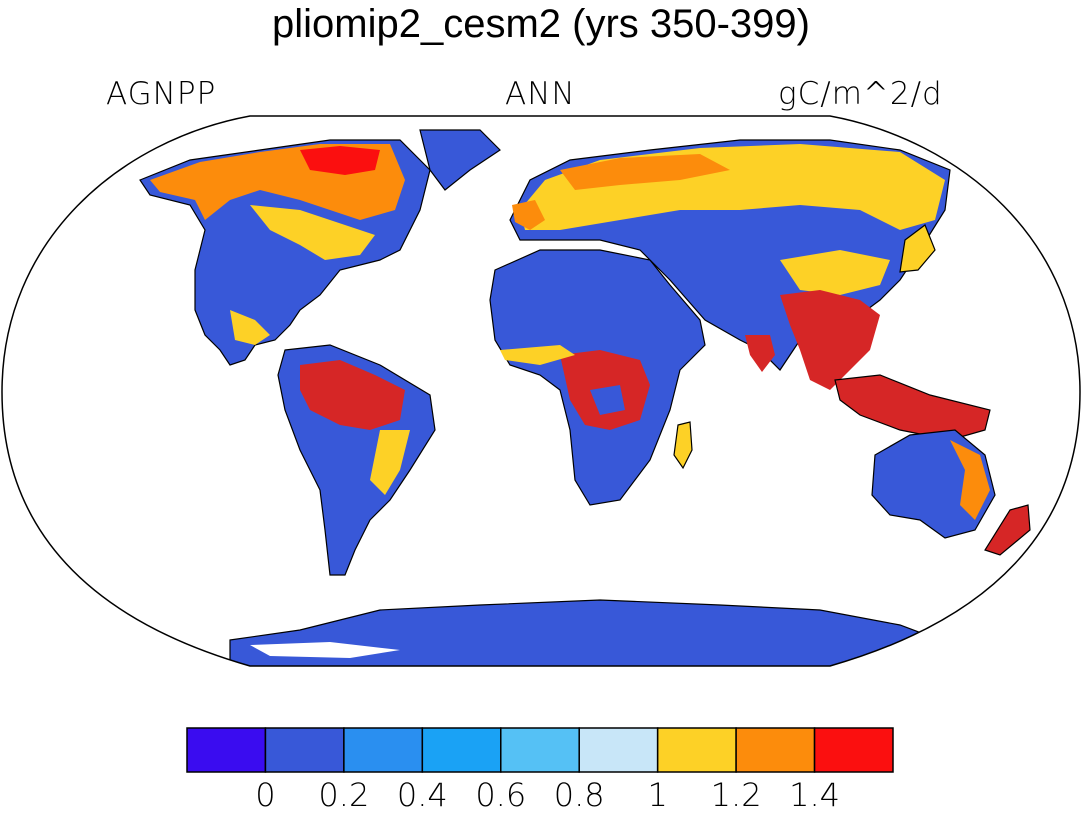 The image size is (1082, 814). I want to click on colorbar-tick-label: 1, so click(657, 795).